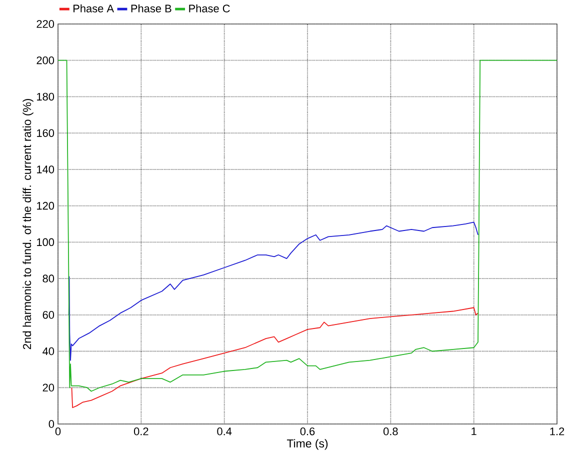 The height and width of the screenshot is (472, 567). What do you see at coordinates (48, 351) in the screenshot?
I see `y-tick-label: 40` at bounding box center [48, 351].